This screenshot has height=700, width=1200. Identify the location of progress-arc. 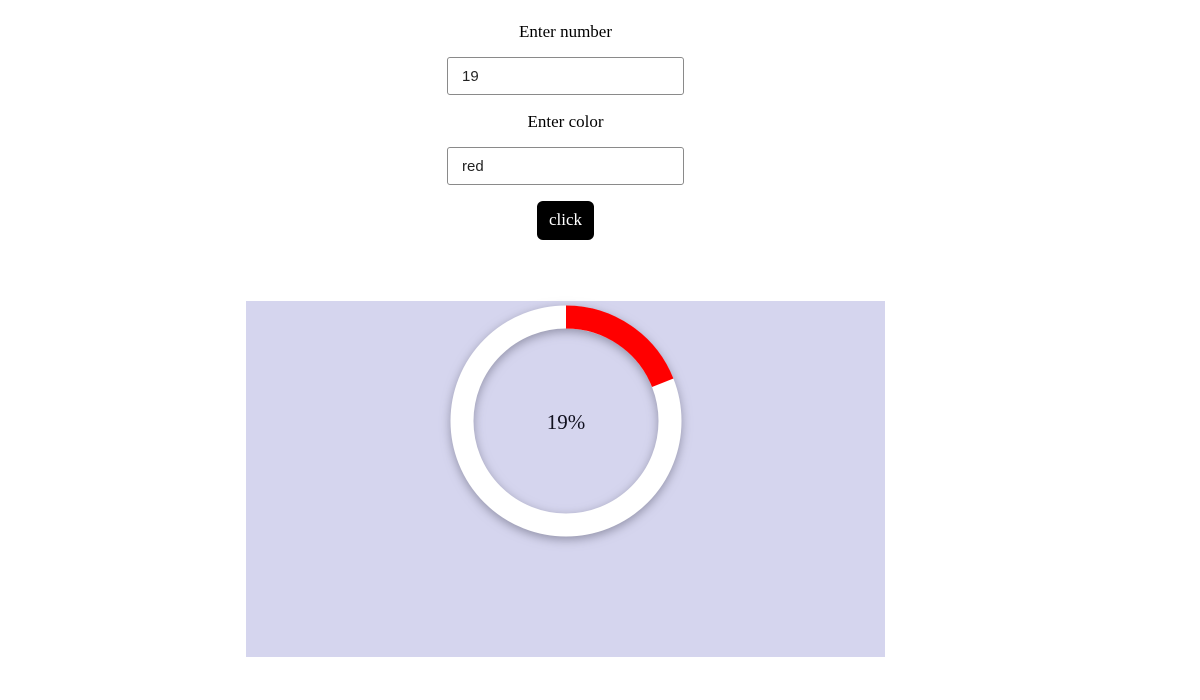
(565, 421).